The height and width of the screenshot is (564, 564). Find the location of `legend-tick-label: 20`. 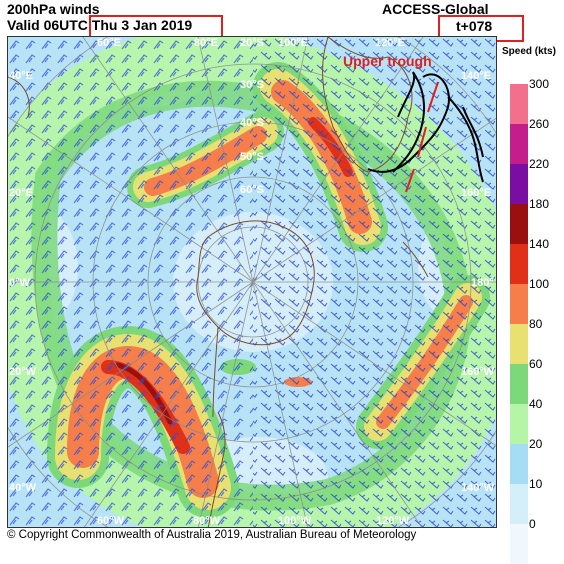

legend-tick-label: 20 is located at coordinates (536, 444).